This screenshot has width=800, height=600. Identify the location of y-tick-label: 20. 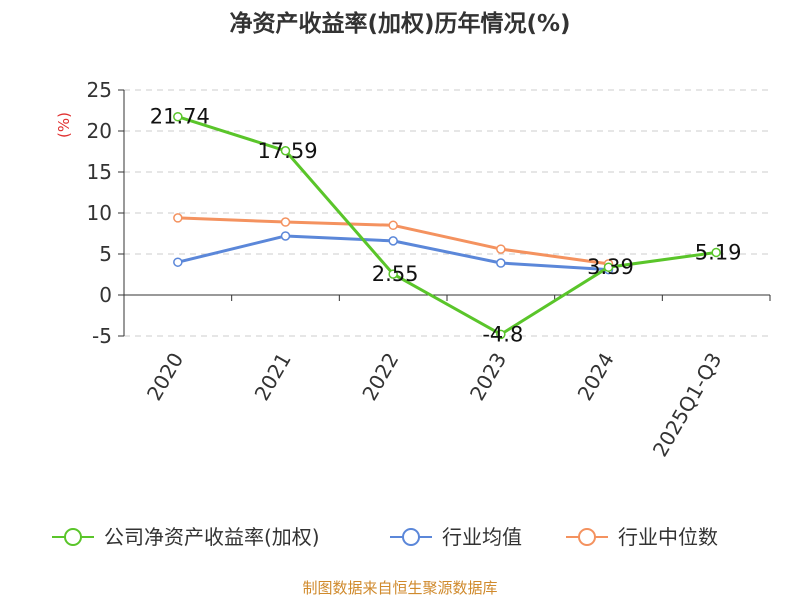
(99, 131).